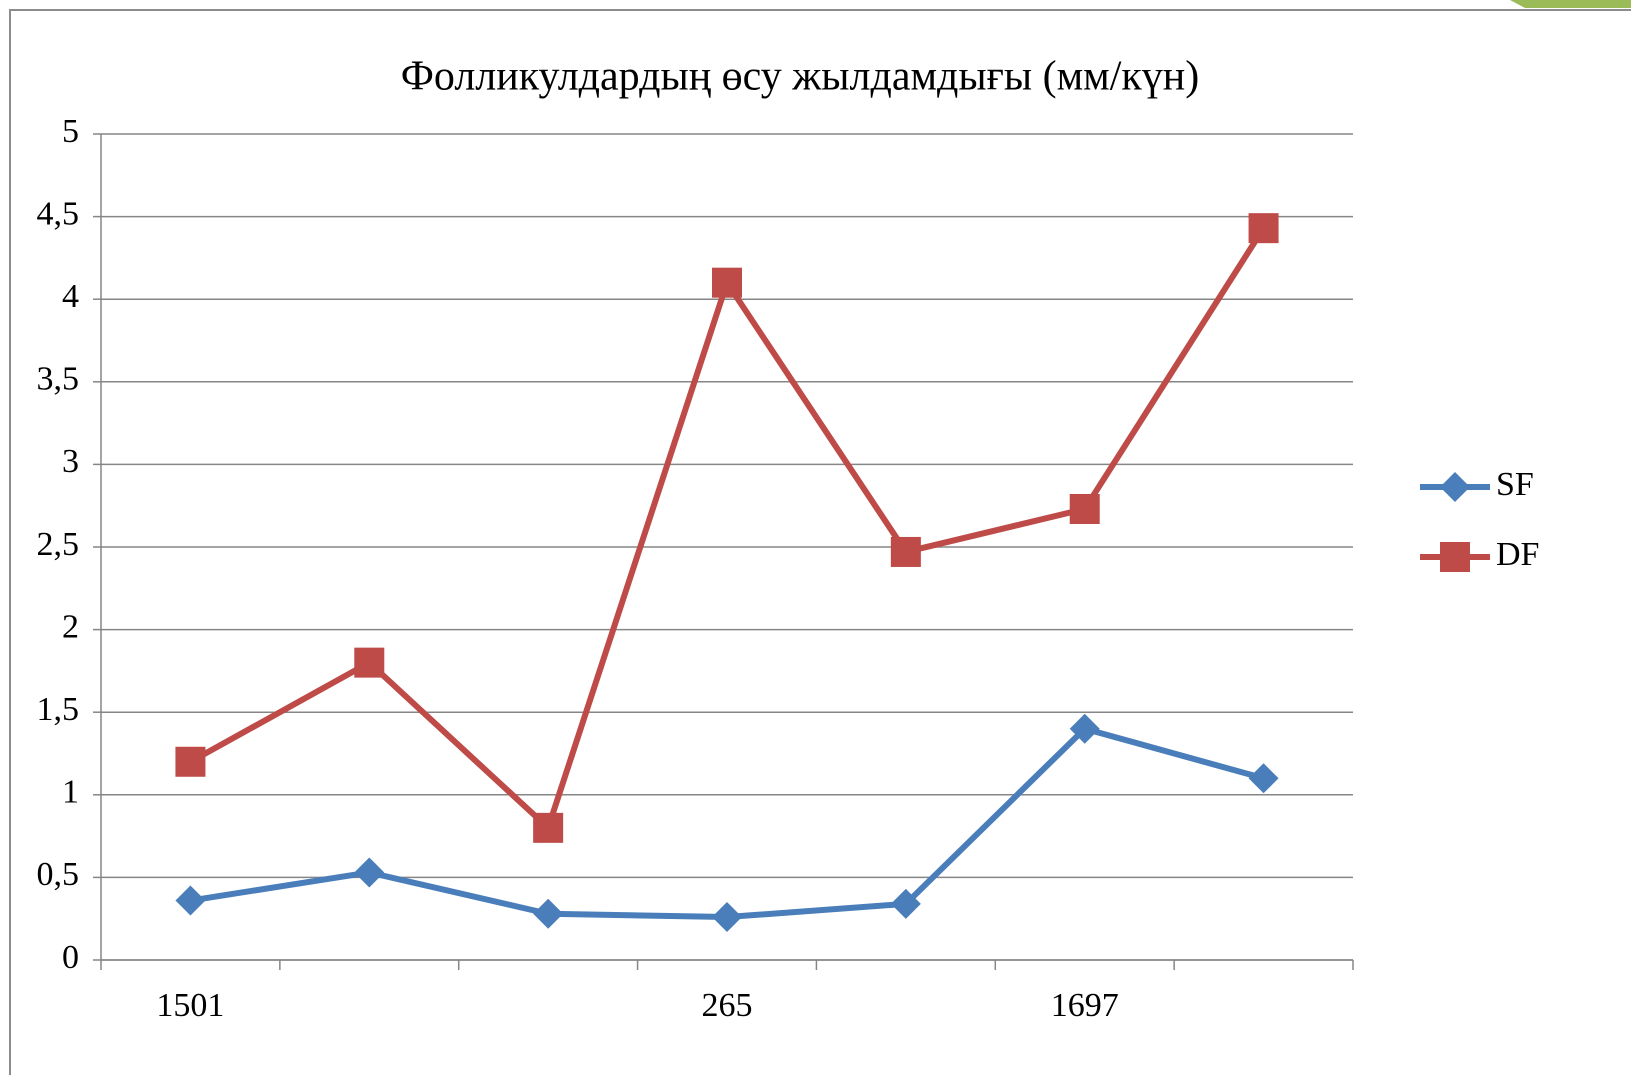 The width and height of the screenshot is (1631, 1075). What do you see at coordinates (58, 213) in the screenshot?
I see `y-tick-label: 4,5` at bounding box center [58, 213].